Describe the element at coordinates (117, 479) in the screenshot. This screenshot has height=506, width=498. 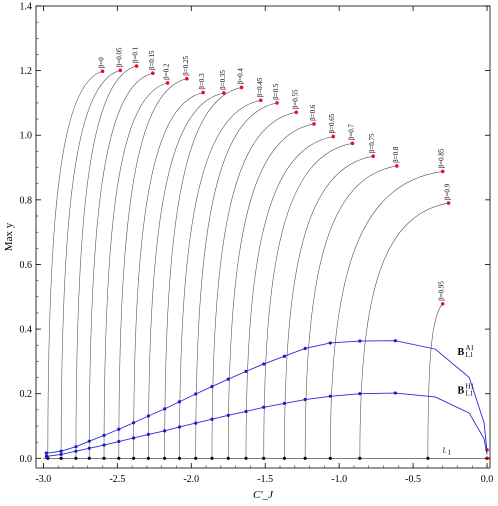
I see `x-tick-label: -2.5` at that location.